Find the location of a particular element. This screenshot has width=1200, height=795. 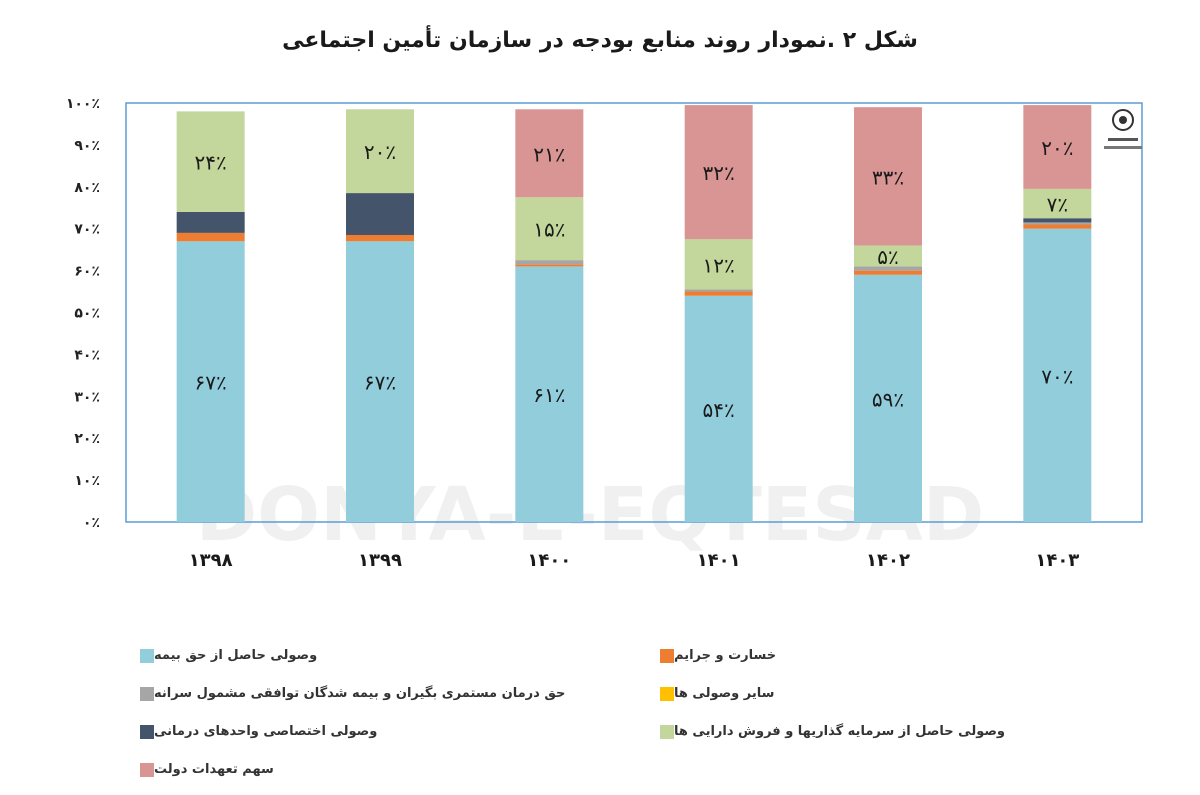

legend-item: وصولی حاصل از حق بیمه is located at coordinates (223, 655).